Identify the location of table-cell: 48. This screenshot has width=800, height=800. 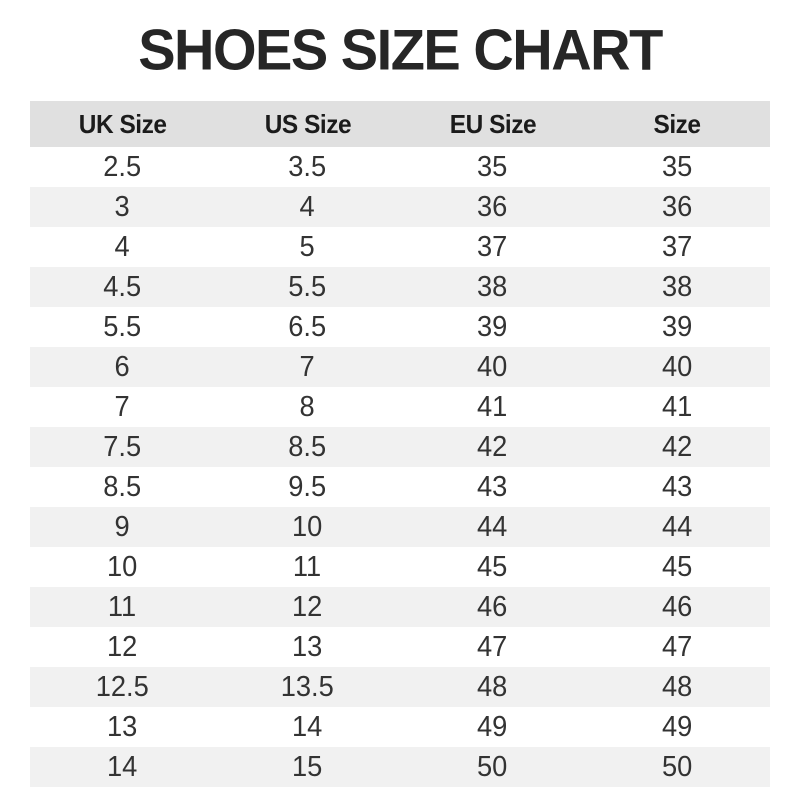
(492, 687).